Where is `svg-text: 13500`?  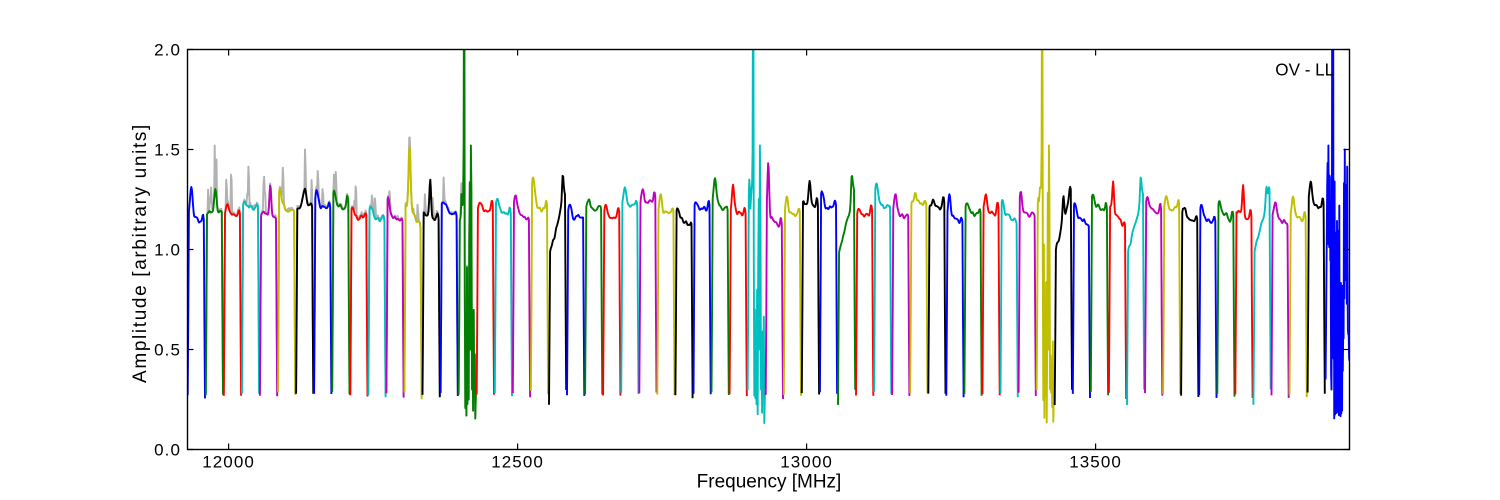
svg-text: 13500 is located at coordinates (1095, 462).